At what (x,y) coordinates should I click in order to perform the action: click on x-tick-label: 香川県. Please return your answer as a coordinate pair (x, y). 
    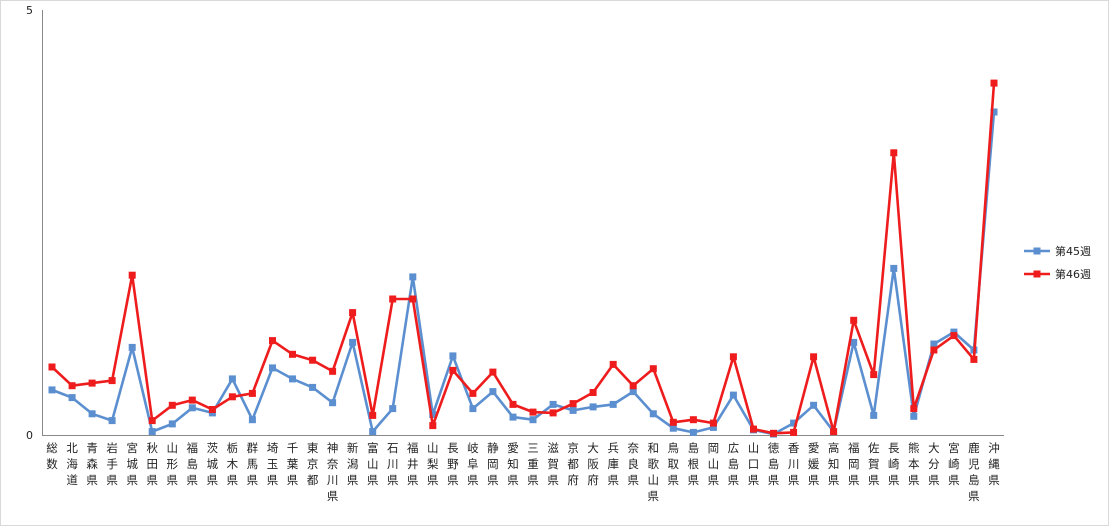
    Looking at the image, I should click on (794, 464).